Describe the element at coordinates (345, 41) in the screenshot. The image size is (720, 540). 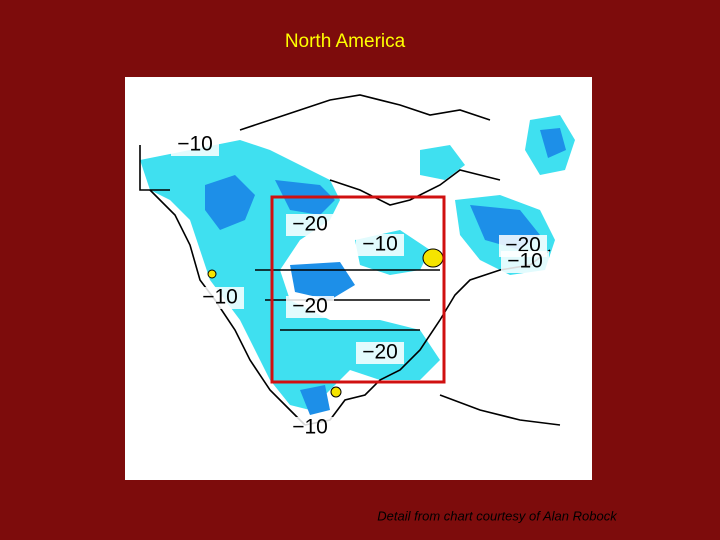
I see `slide-title: North America` at that location.